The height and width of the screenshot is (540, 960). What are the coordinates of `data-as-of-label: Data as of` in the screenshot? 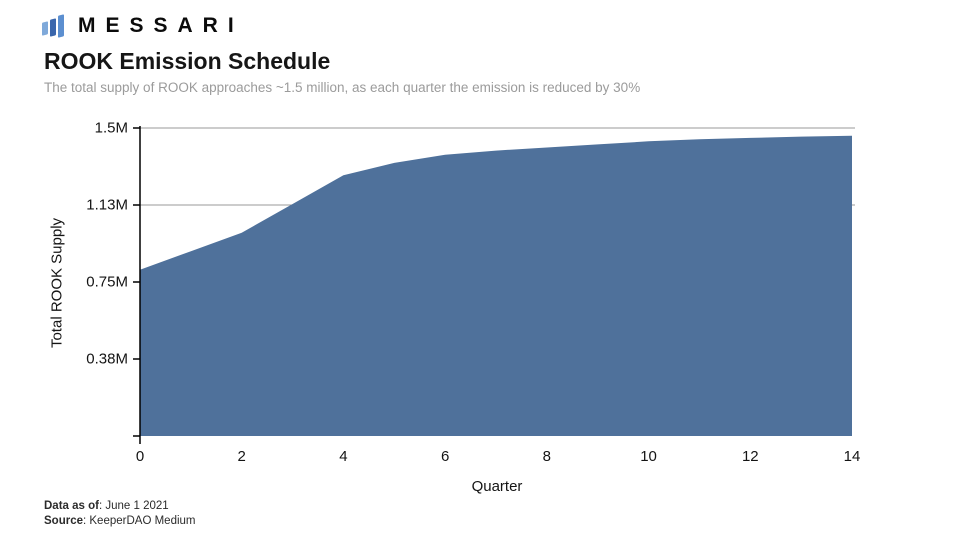 It's located at (71, 506).